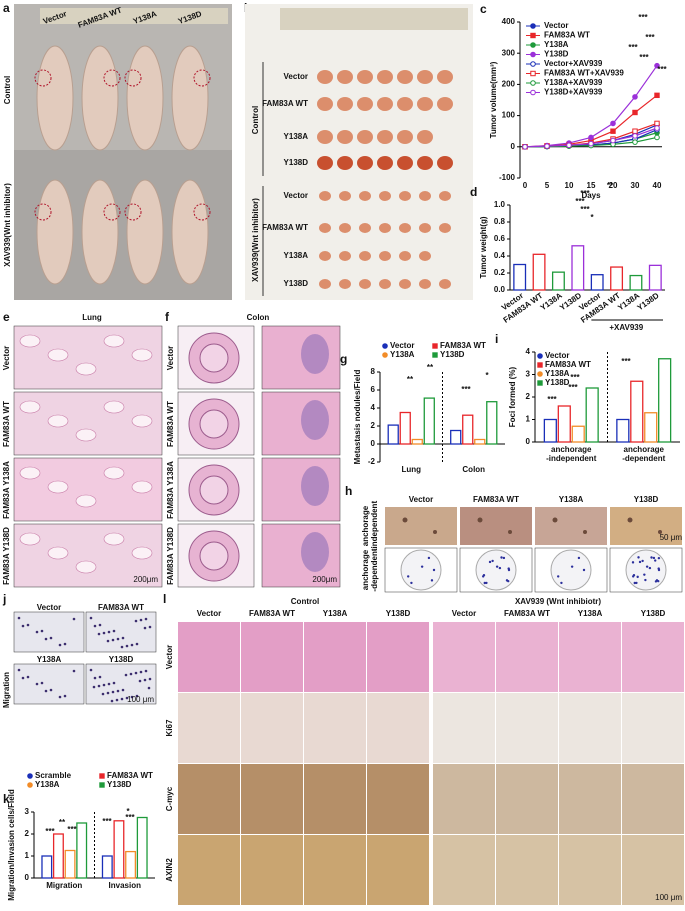  I want to click on x-tick-label: 0, so click(525, 185).